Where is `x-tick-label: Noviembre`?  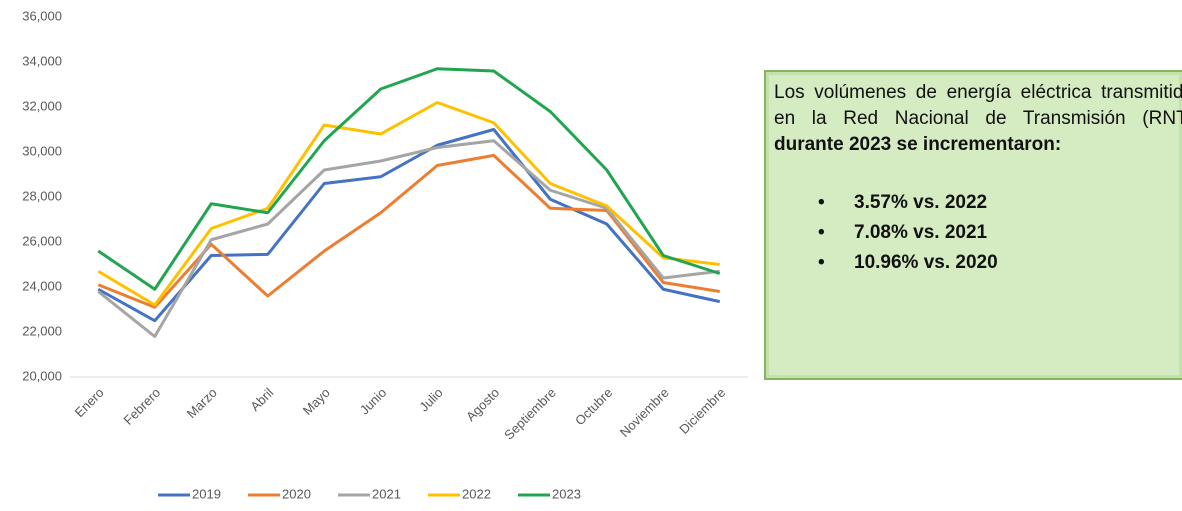 x-tick-label: Noviembre is located at coordinates (644, 412).